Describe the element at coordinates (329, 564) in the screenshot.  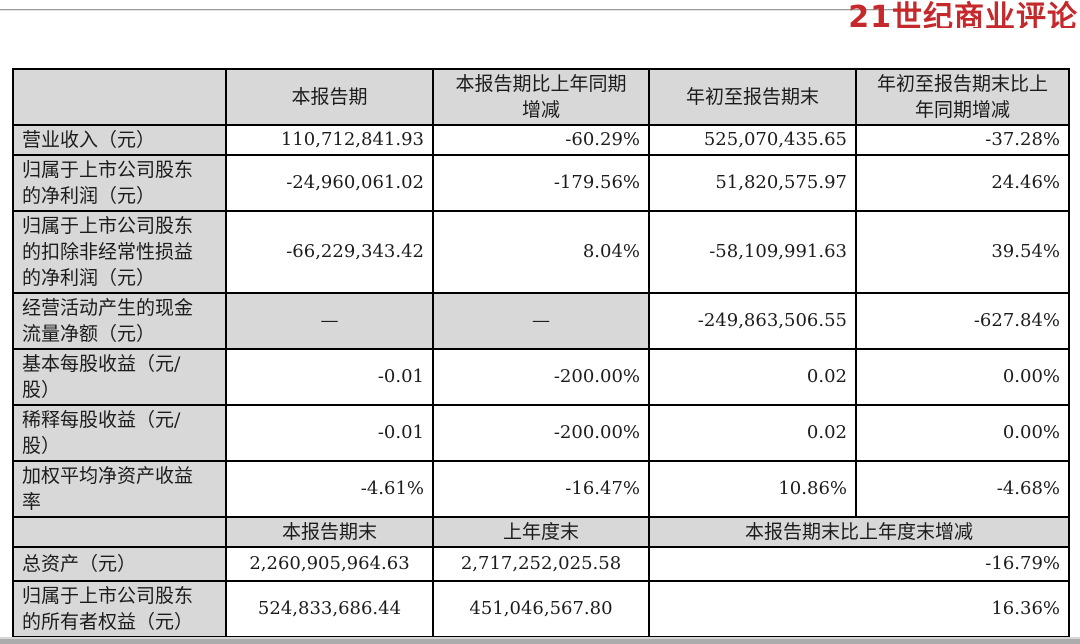
I see `cell-value: 2,260,905,964.63` at that location.